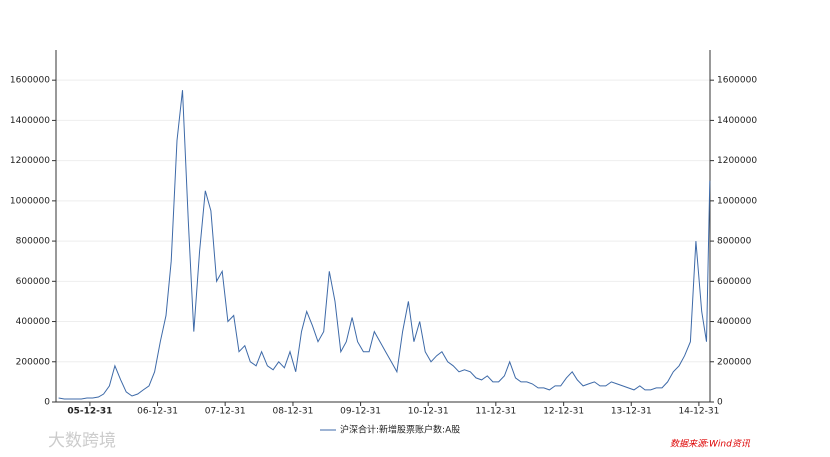 This screenshot has width=830, height=457. What do you see at coordinates (82, 441) in the screenshot?
I see `watermark: 大数跨境` at bounding box center [82, 441].